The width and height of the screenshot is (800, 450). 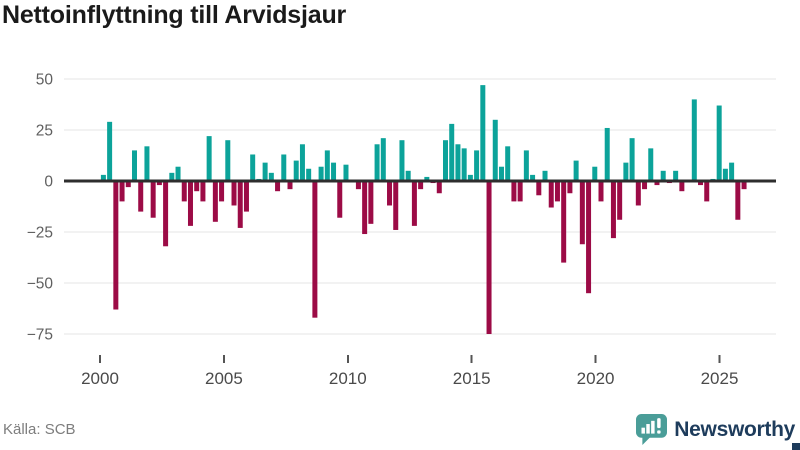 I want to click on x-tick-label: 2010, so click(x=348, y=378).